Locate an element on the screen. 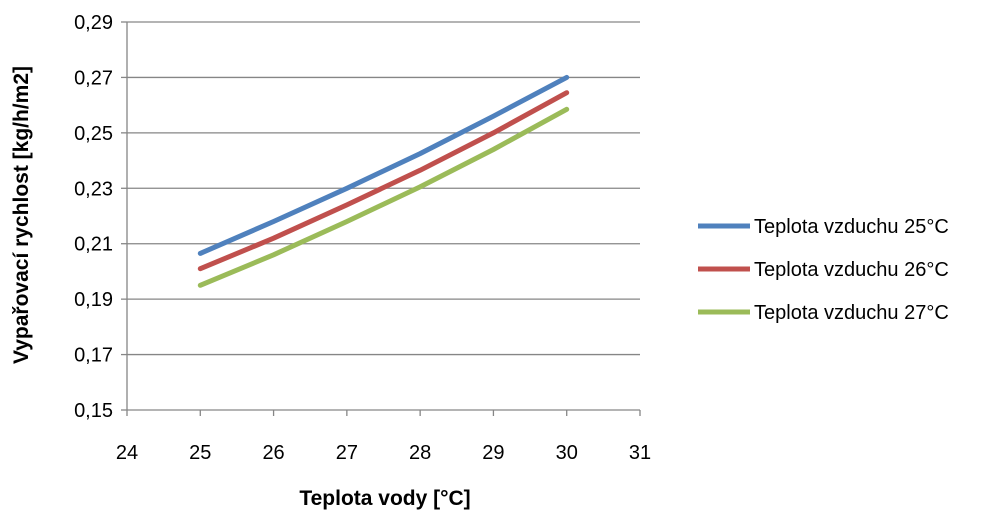  legend-label-1: Teplota vzduchu 25°C is located at coordinates (851, 227).